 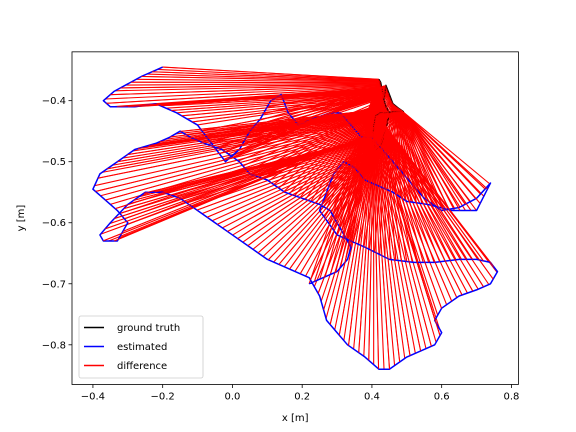 I want to click on y-tick-label: −0.7, so click(x=54, y=284).